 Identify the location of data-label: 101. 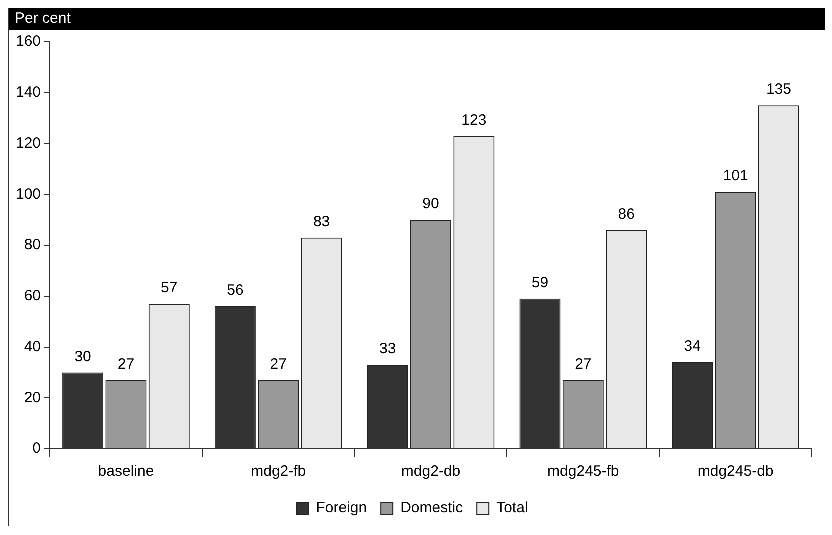
(735, 176).